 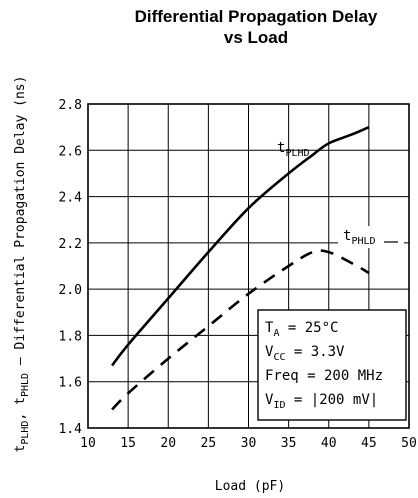 What do you see at coordinates (369, 443) in the screenshot?
I see `x-tick-label: 45` at bounding box center [369, 443].